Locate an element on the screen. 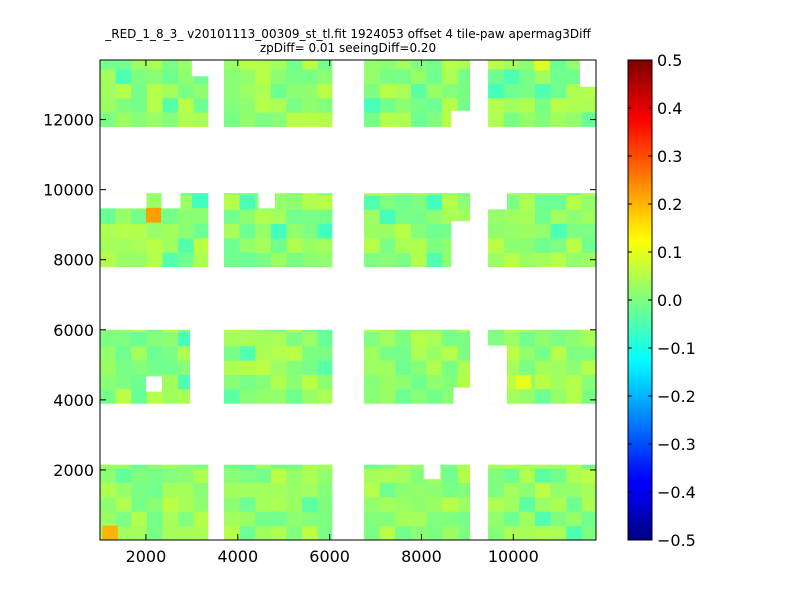 The image size is (800, 600). heatmap-cell-highlight is located at coordinates (542, 65).